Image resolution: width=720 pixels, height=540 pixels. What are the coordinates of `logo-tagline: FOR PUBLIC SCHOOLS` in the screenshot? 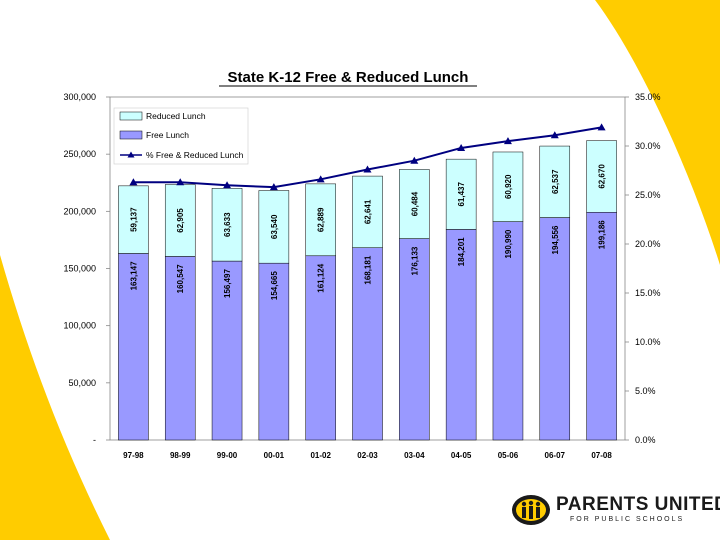 It's located at (627, 519).